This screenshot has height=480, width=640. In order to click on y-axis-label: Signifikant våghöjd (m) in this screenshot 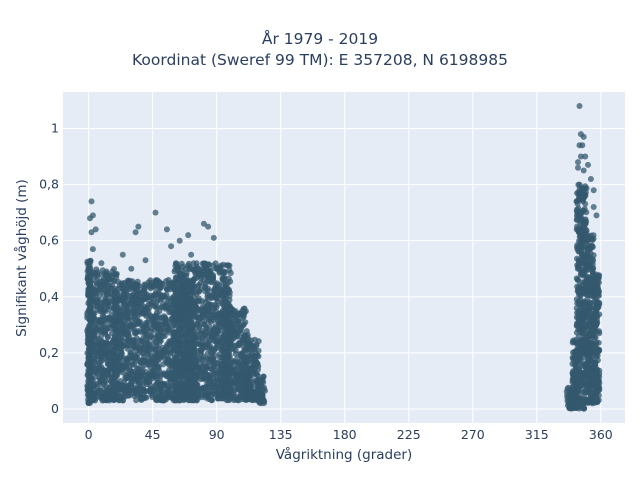, I will do `click(22, 258)`.